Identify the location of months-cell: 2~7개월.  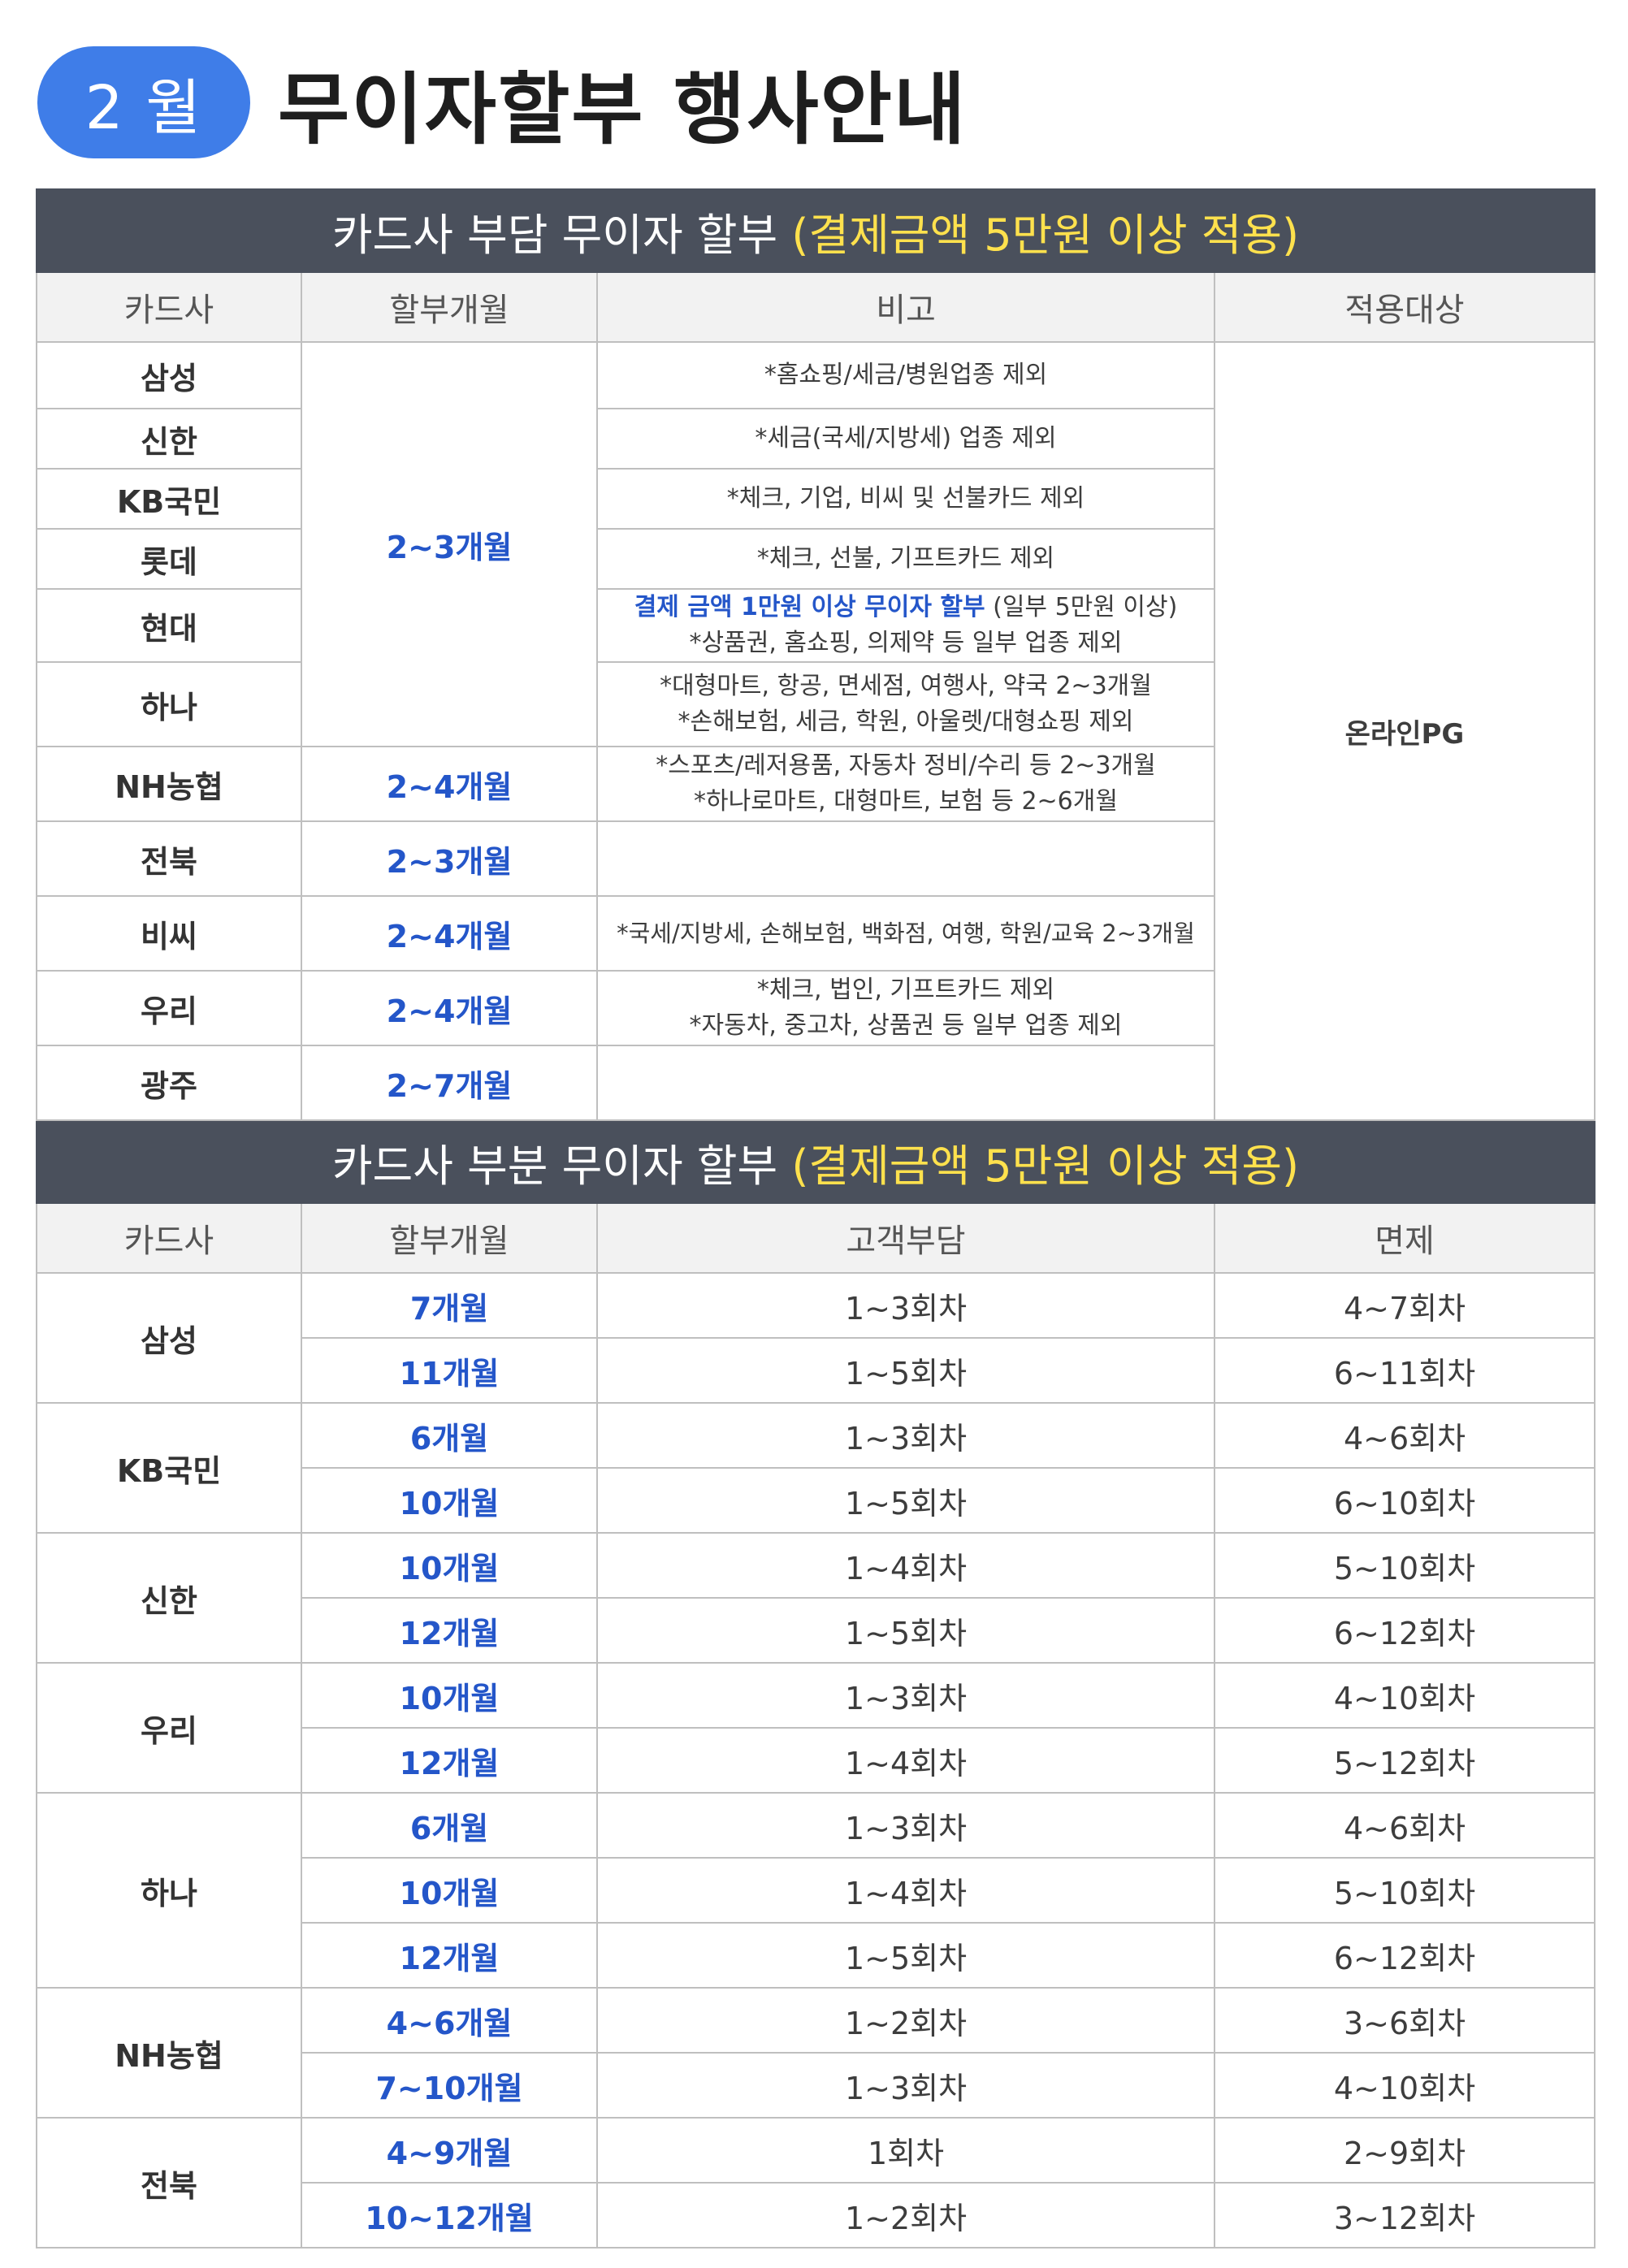
(449, 1083).